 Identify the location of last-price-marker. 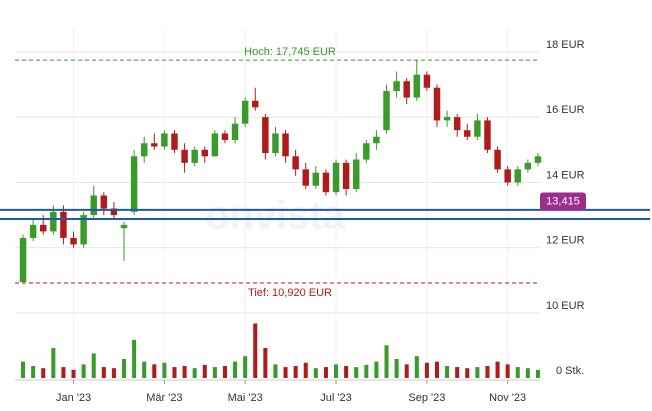
(563, 201).